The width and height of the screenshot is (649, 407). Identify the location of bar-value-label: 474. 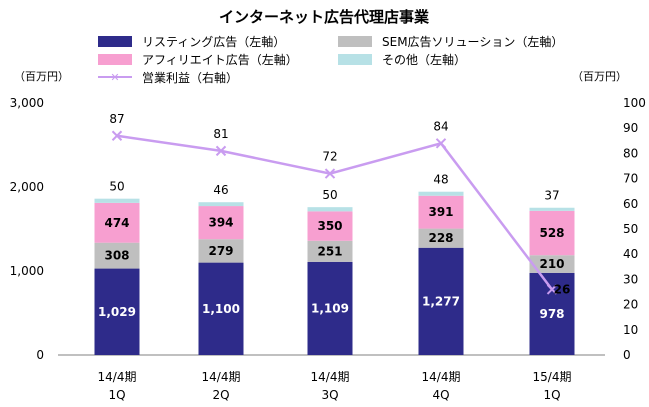
(116, 223).